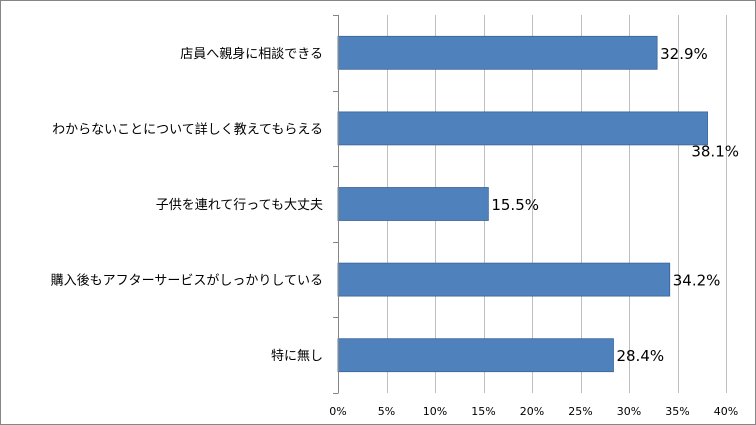 The image size is (756, 425). What do you see at coordinates (251, 54) in the screenshot?
I see `category-label-0: 店員へ親身に相談できる` at bounding box center [251, 54].